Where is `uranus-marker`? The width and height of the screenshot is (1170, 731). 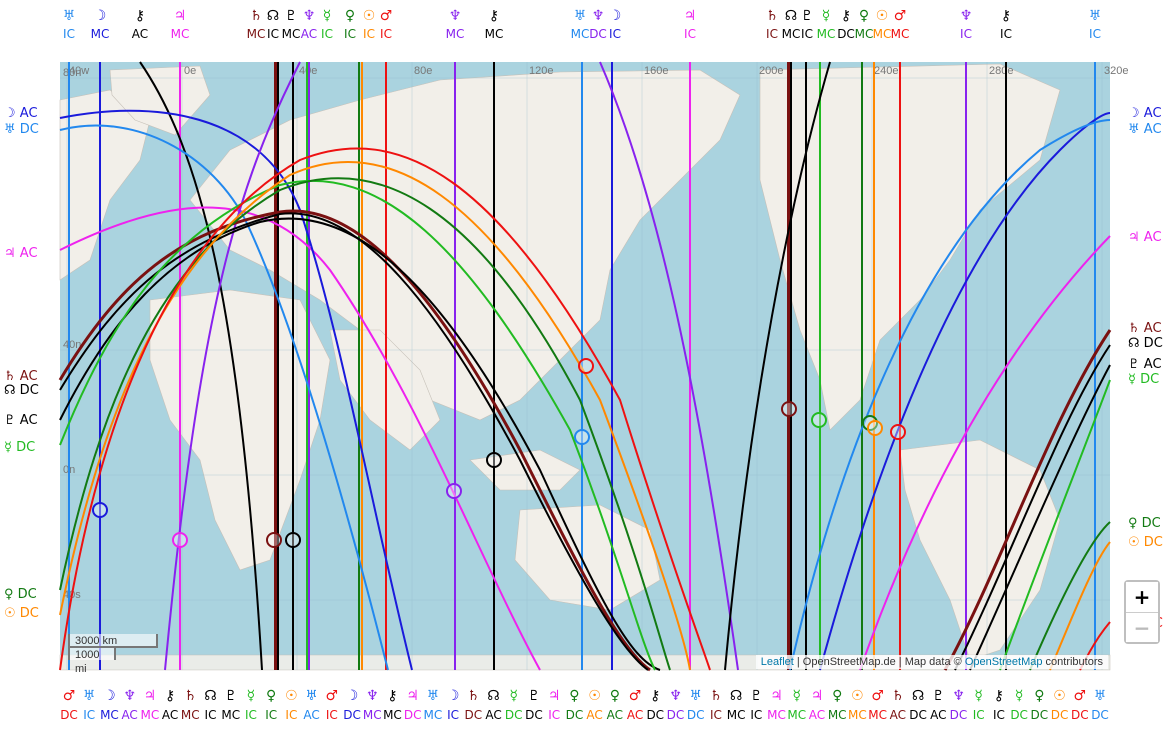
uranus-marker is located at coordinates (582, 437).